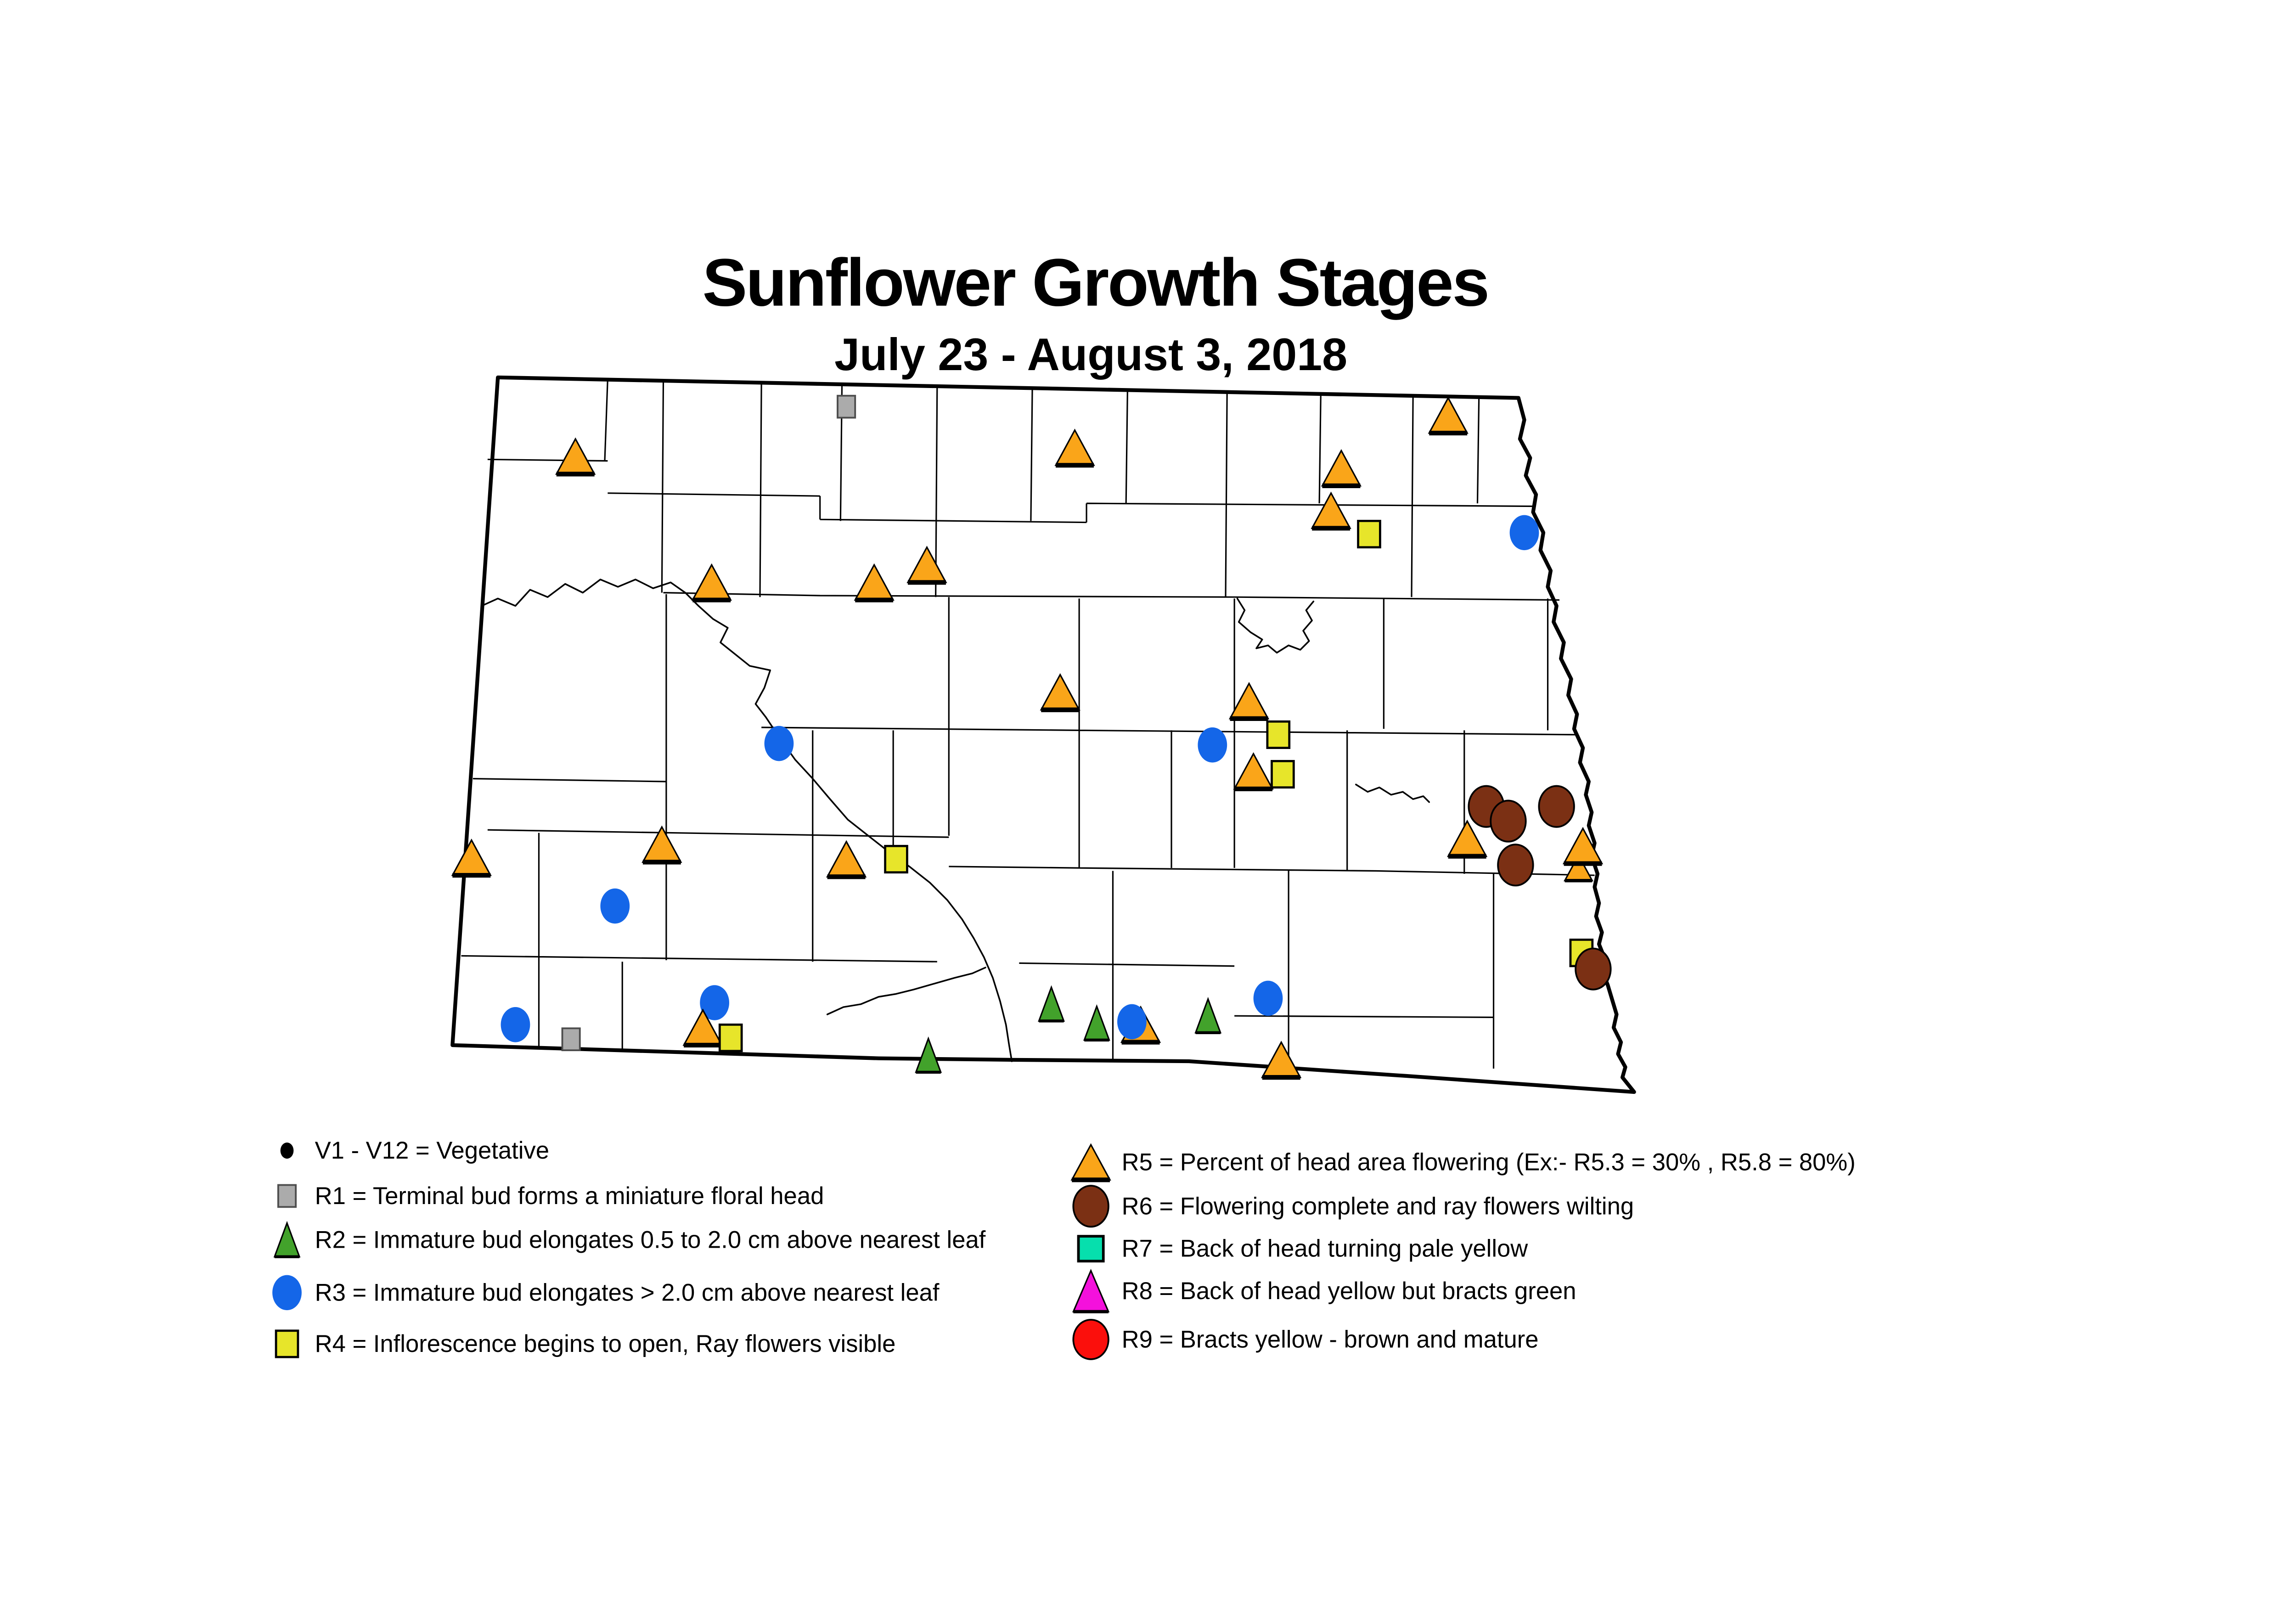 The width and height of the screenshot is (2296, 1610). Describe the element at coordinates (1392, 793) in the screenshot. I see `sheyenne-river` at that location.